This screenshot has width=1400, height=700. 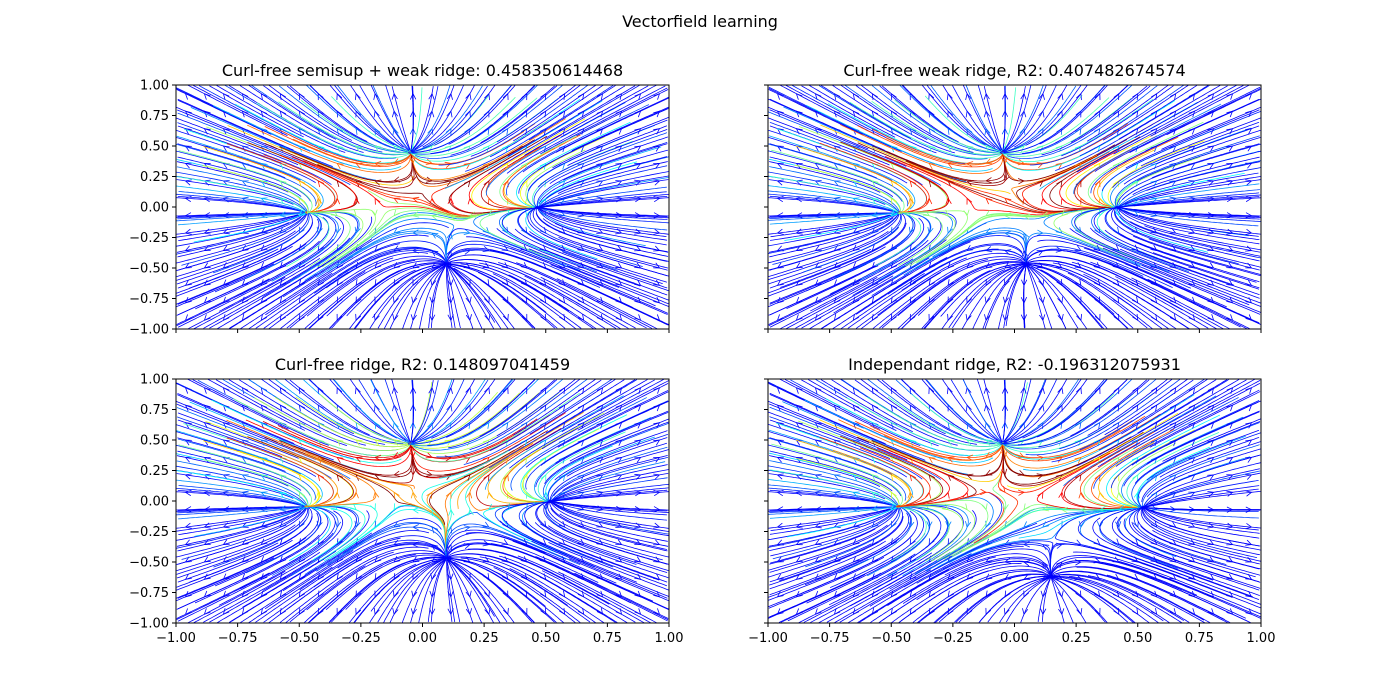 What do you see at coordinates (154, 380) in the screenshot?
I see `y-tick-label: 1.00` at bounding box center [154, 380].